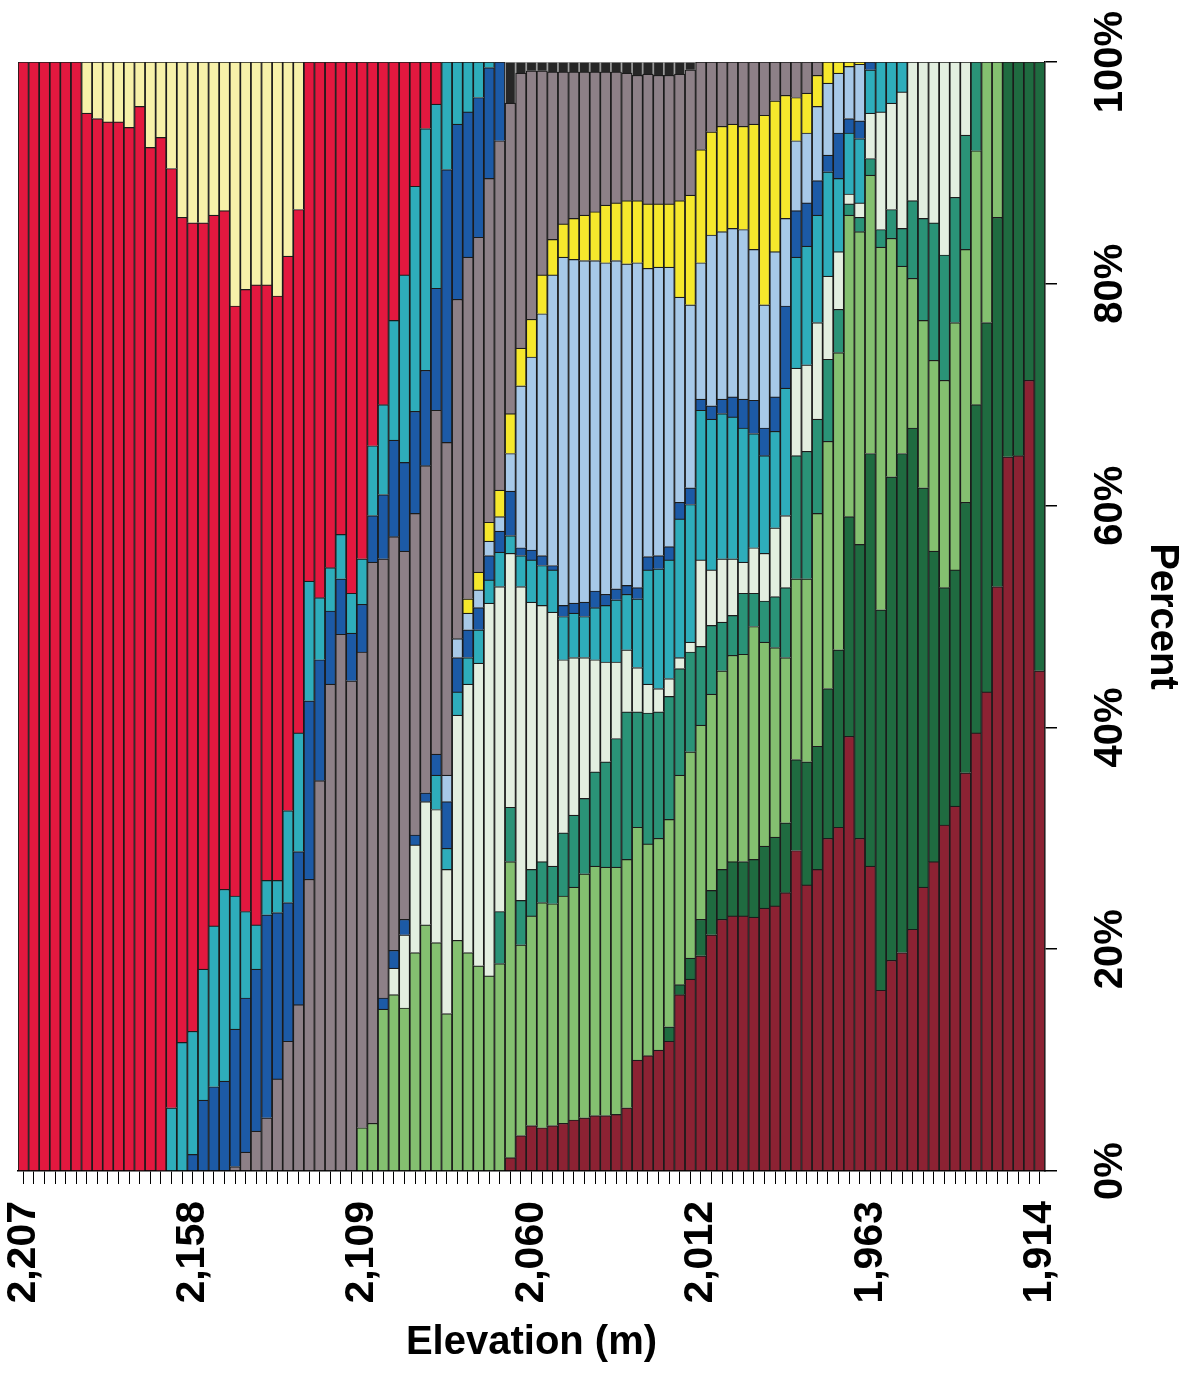 This screenshot has height=1379, width=1195. What do you see at coordinates (1108, 1171) in the screenshot?
I see `y-tick-label: 0%` at bounding box center [1108, 1171].